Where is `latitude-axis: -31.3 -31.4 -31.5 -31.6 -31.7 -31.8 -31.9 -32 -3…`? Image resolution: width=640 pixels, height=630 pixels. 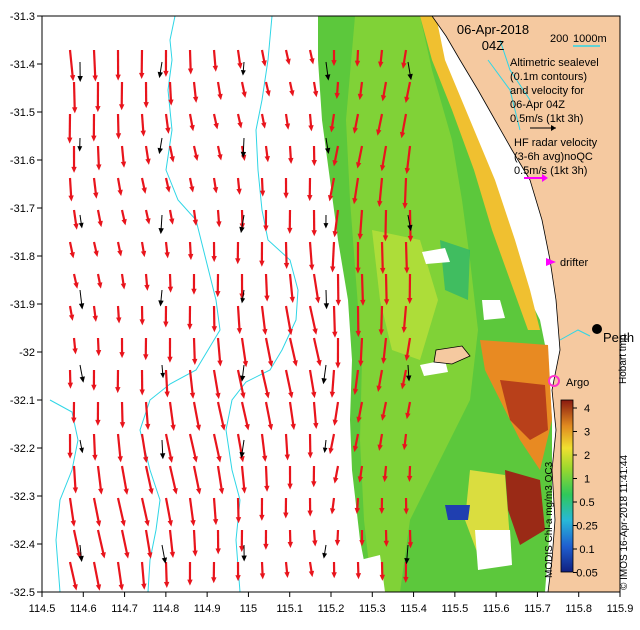 latitude-axis: -31.3 -31.4 -31.5 -31.6 -31.7 -31.8 -31.9 -32 -3… is located at coordinates (26, 305).